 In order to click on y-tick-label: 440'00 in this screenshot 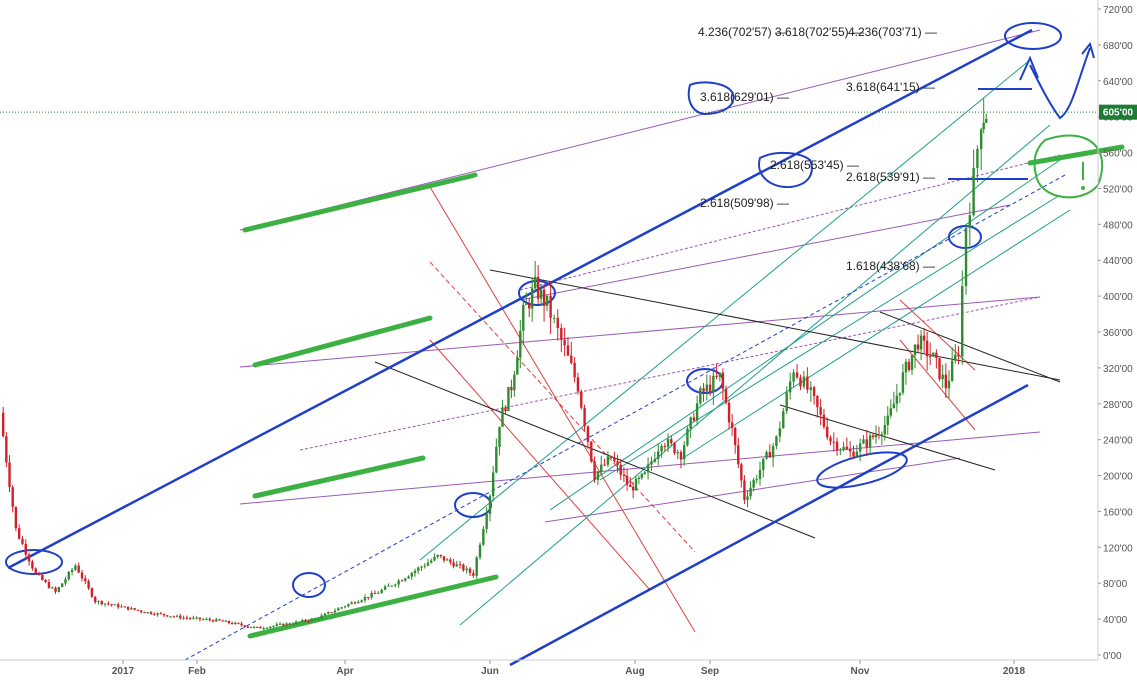, I will do `click(1118, 261)`.